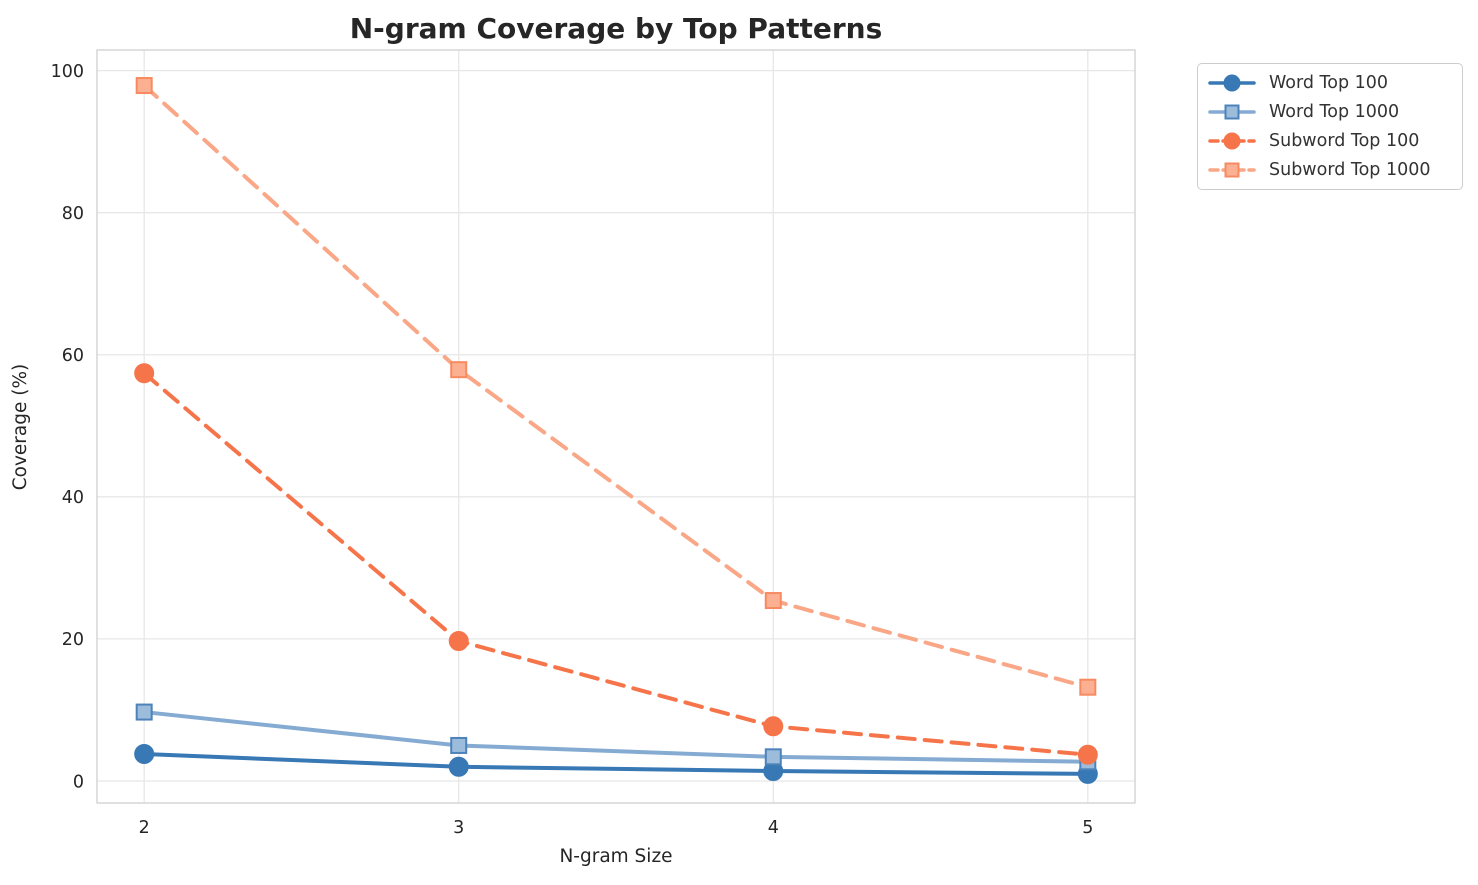  I want to click on y-tick-label: 40, so click(73, 498).